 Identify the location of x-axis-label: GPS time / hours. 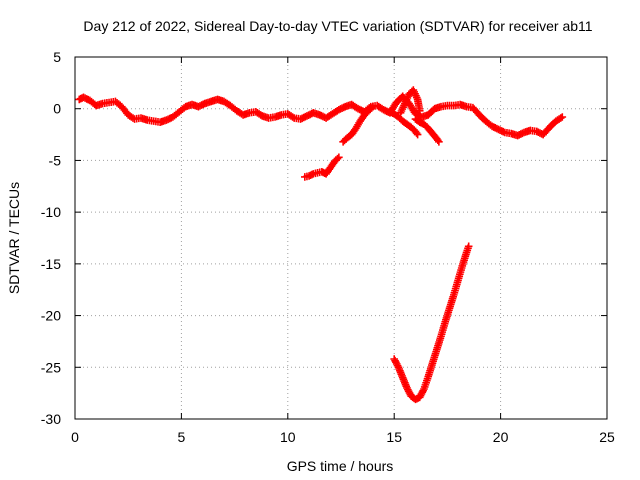
(340, 466).